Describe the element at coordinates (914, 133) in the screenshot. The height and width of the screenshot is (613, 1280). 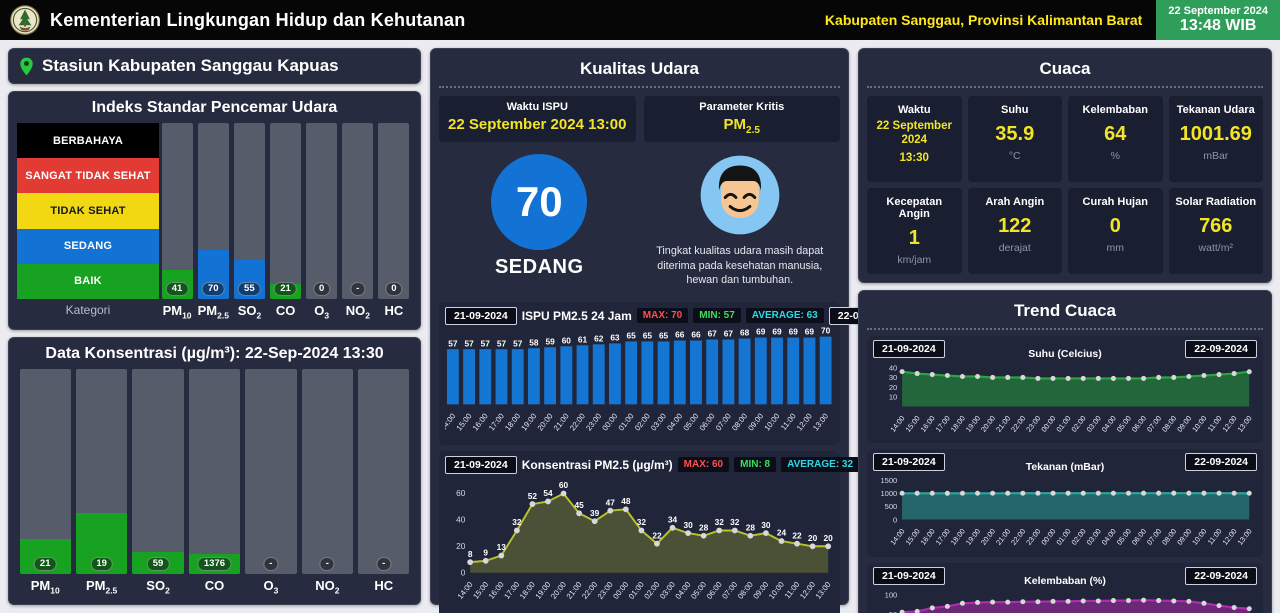
I see `cuaca-tile-value: 22 September 2024` at that location.